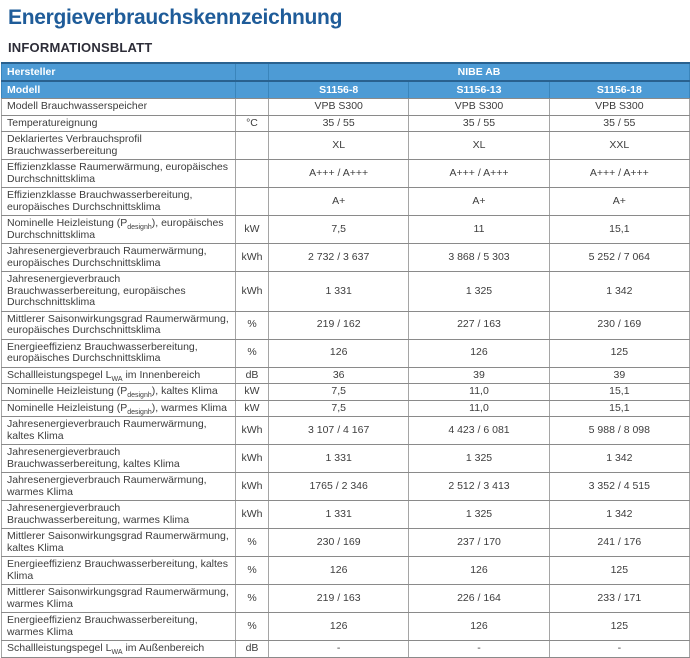  Describe the element at coordinates (479, 229) in the screenshot. I see `value-cell: 11` at that location.